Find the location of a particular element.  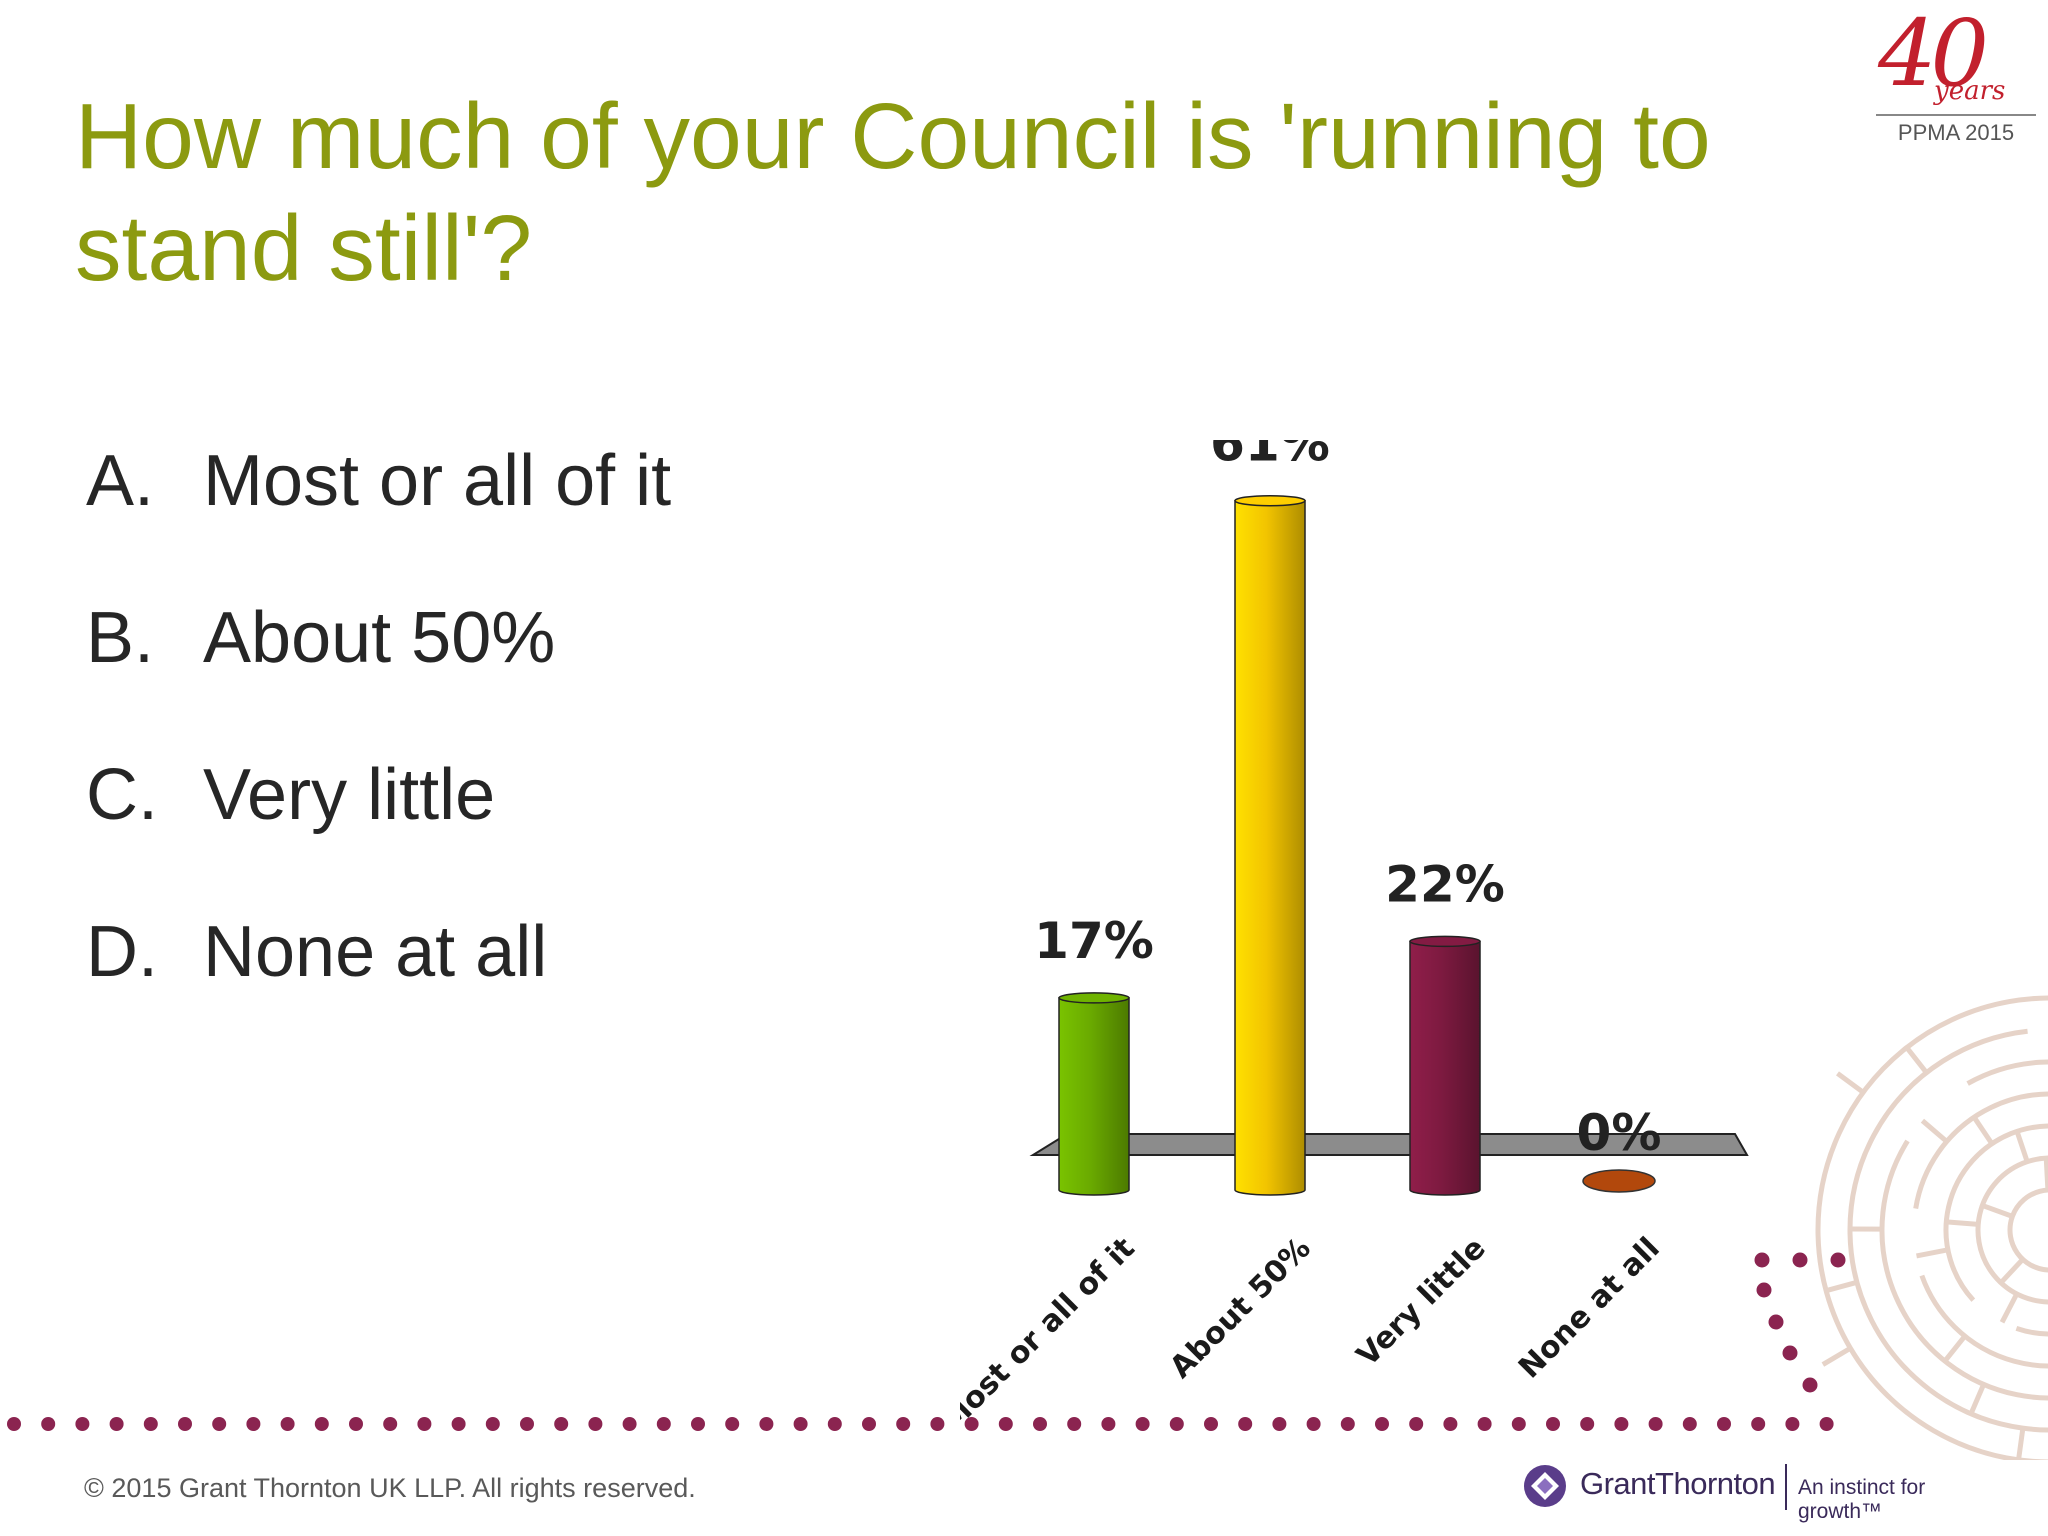

option-d: D. None at all is located at coordinates (378, 989).